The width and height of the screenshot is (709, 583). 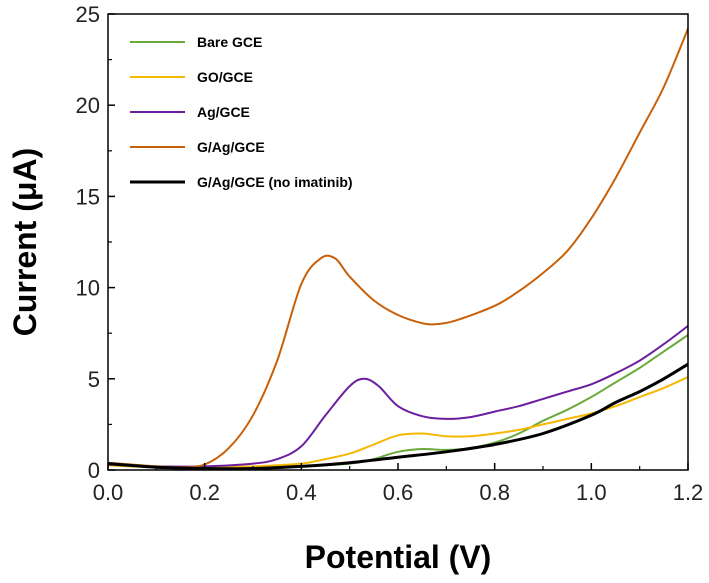 I want to click on legend-label-5: G/Ag/GCE (no imatinib), so click(x=275, y=182).